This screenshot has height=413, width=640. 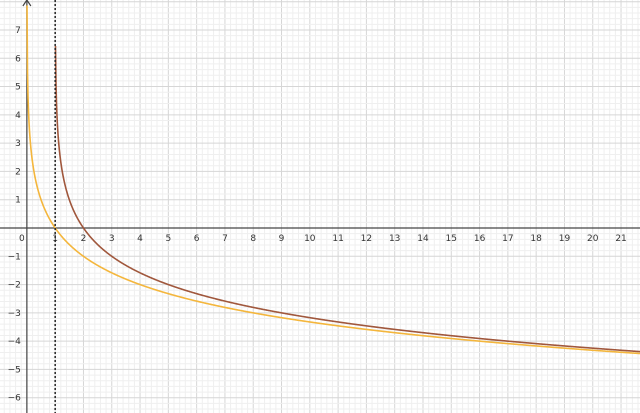 What do you see at coordinates (366, 239) in the screenshot?
I see `x-tick-label: 12` at bounding box center [366, 239].